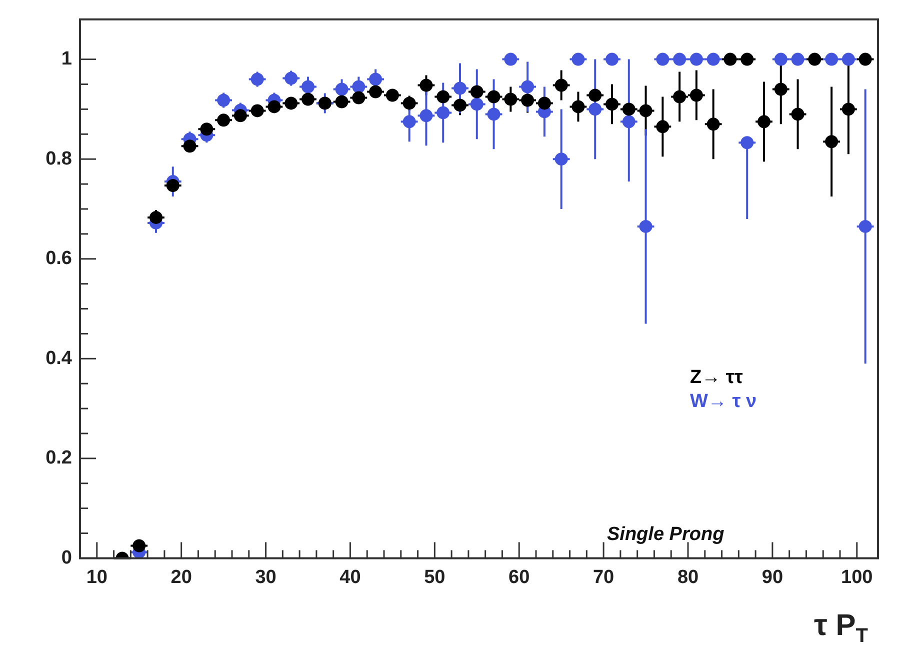 The image size is (910, 649). What do you see at coordinates (688, 577) in the screenshot?
I see `x-tick-label: 80` at bounding box center [688, 577].